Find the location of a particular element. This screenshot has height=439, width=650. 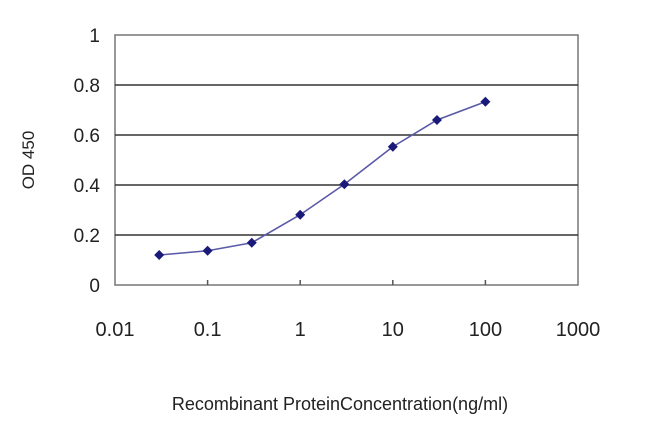

x-tick-label: 100 is located at coordinates (485, 330).